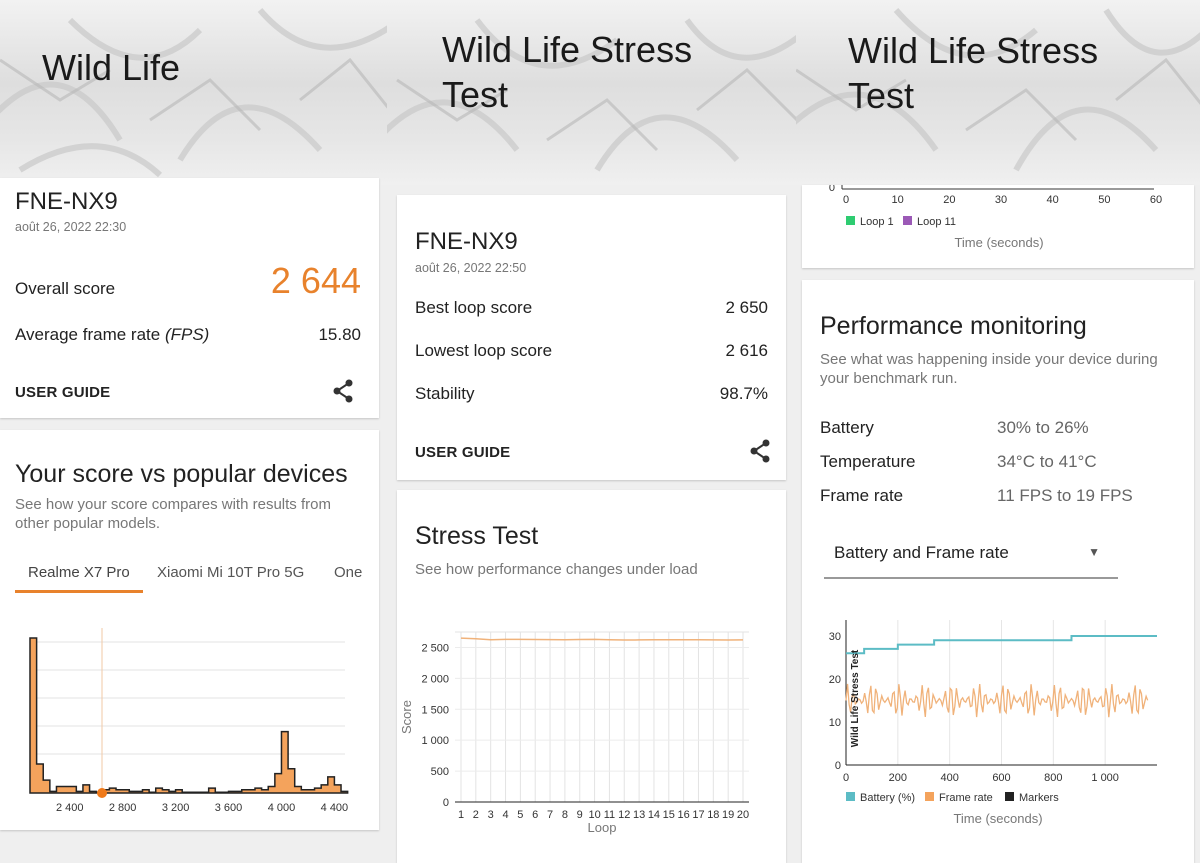 The height and width of the screenshot is (863, 1200). Describe the element at coordinates (698, 815) in the screenshot. I see `x-tick-label: 17` at that location.